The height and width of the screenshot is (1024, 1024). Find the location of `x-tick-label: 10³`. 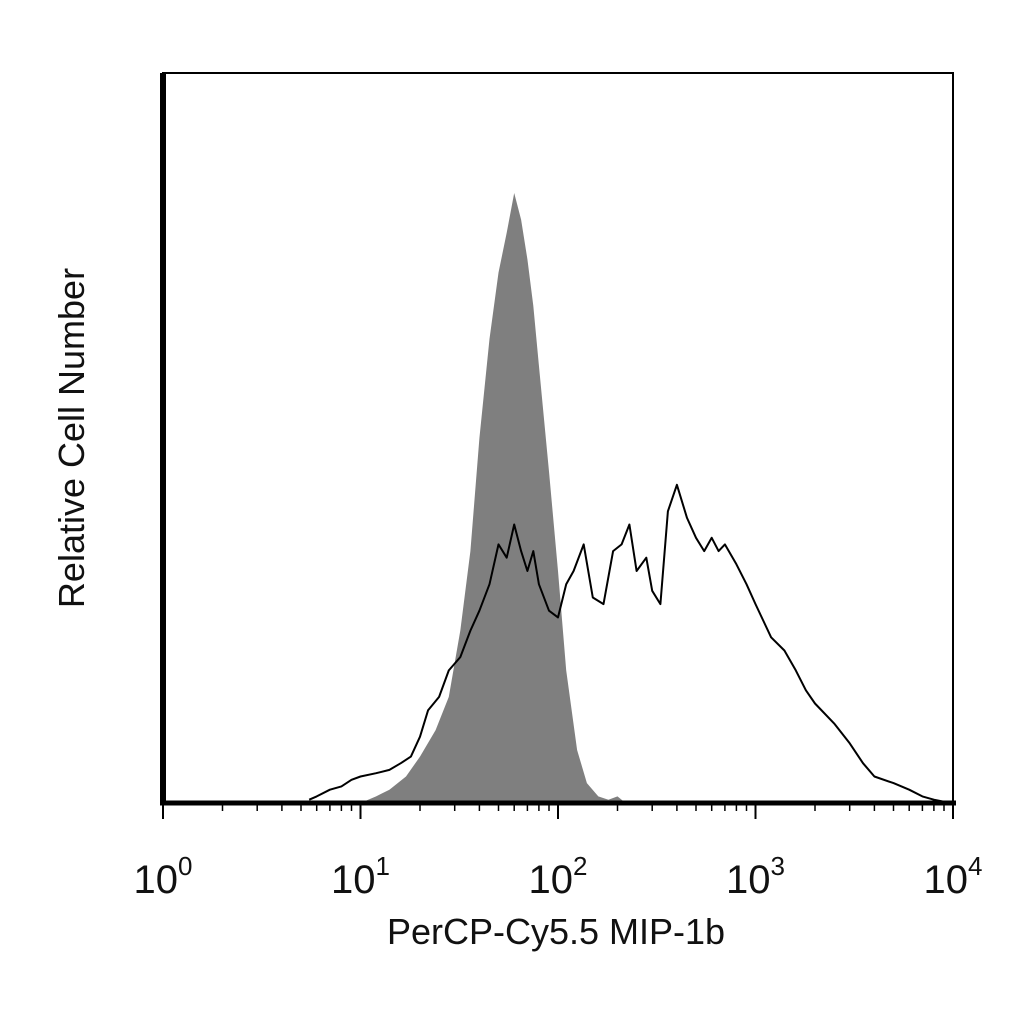

x-tick-label: 10³ is located at coordinates (755, 876).